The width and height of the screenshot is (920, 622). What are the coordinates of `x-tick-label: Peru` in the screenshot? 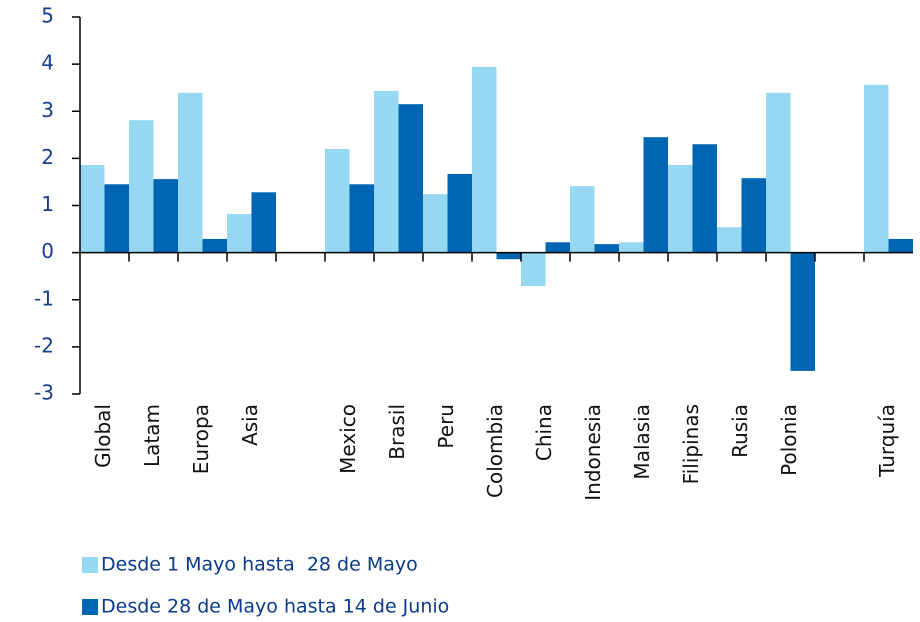 It's located at (446, 426).